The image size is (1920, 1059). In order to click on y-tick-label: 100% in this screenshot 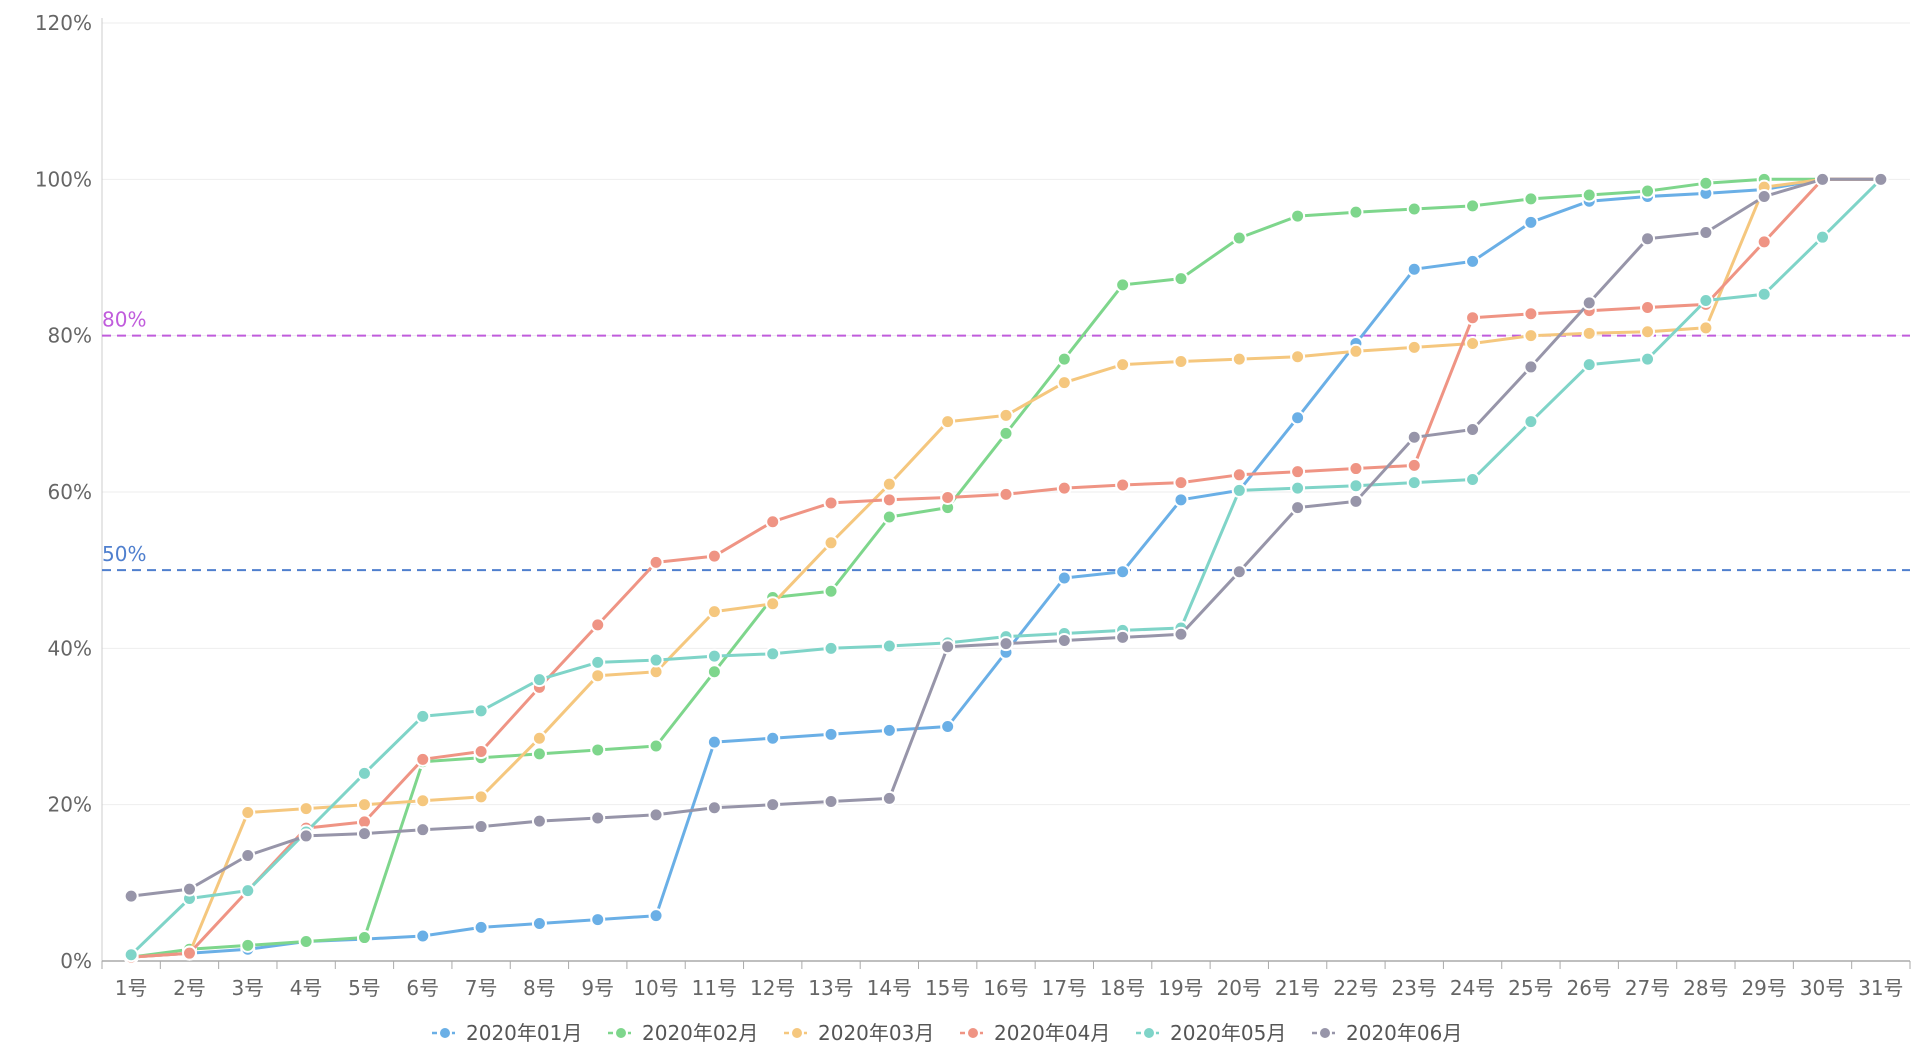, I will do `click(63, 179)`.